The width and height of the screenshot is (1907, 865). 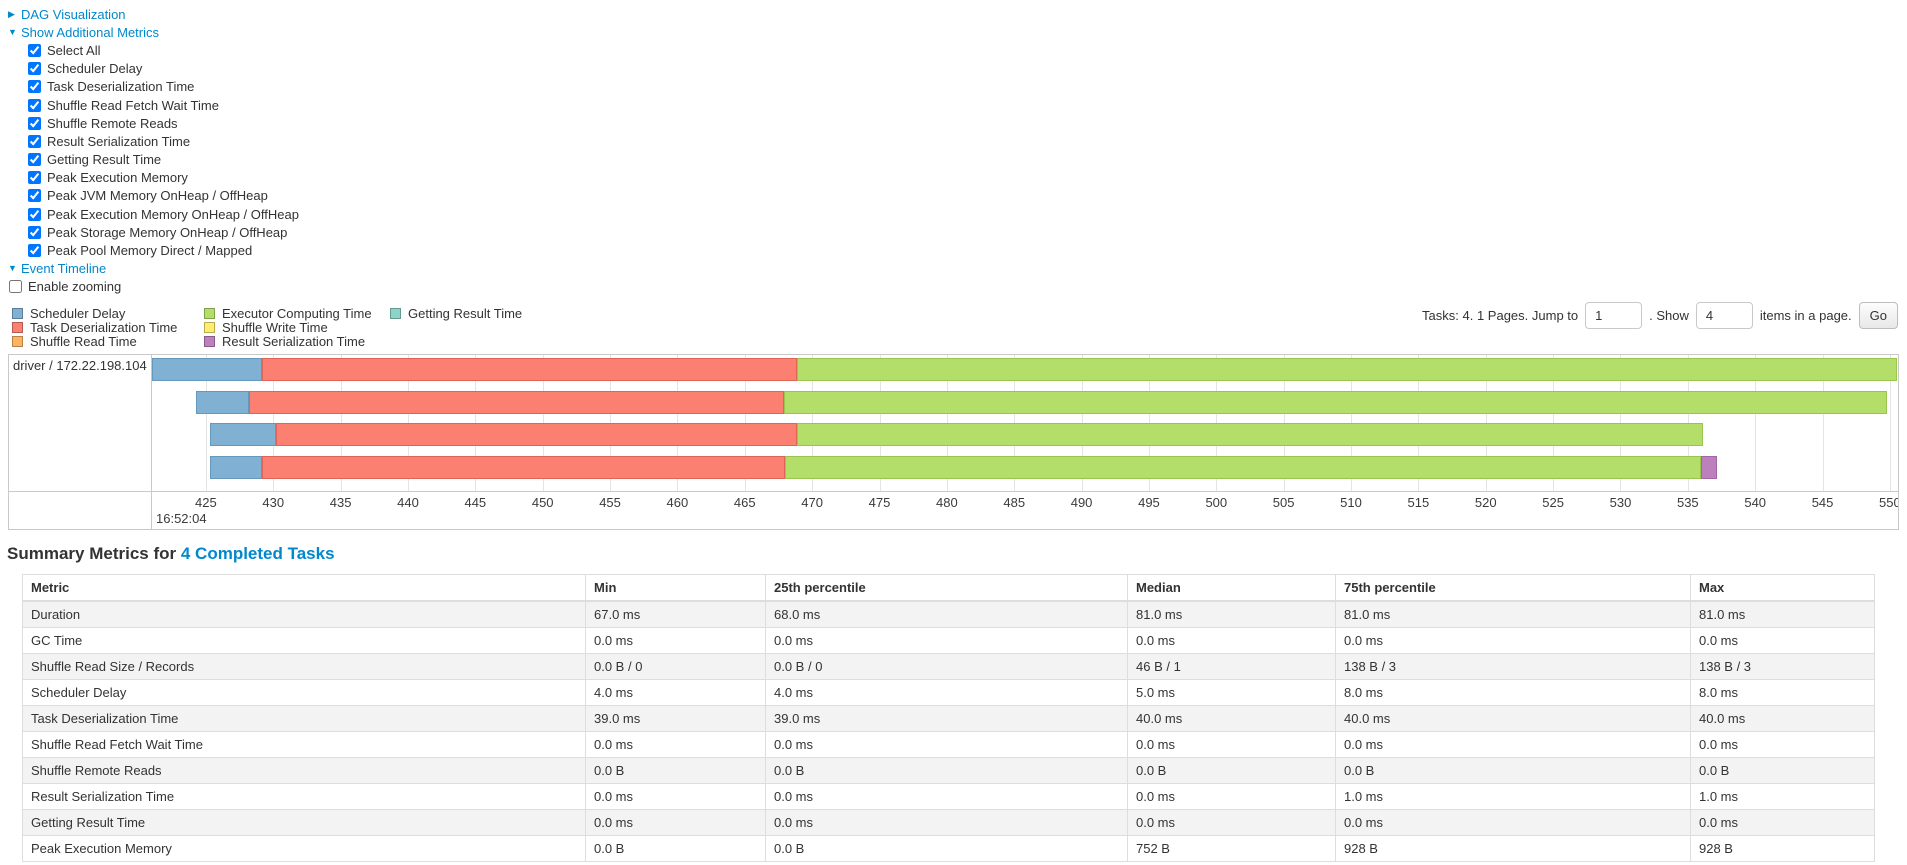 I want to click on legend-item: Task Deserialization Time, so click(x=94, y=327).